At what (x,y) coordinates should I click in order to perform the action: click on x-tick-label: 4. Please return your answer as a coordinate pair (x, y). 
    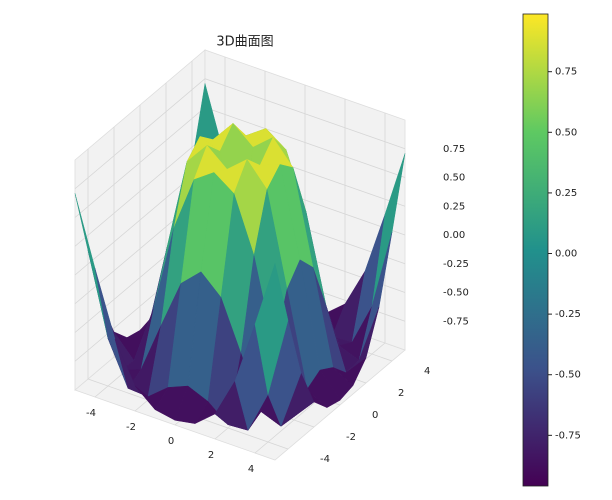
    Looking at the image, I should click on (251, 469).